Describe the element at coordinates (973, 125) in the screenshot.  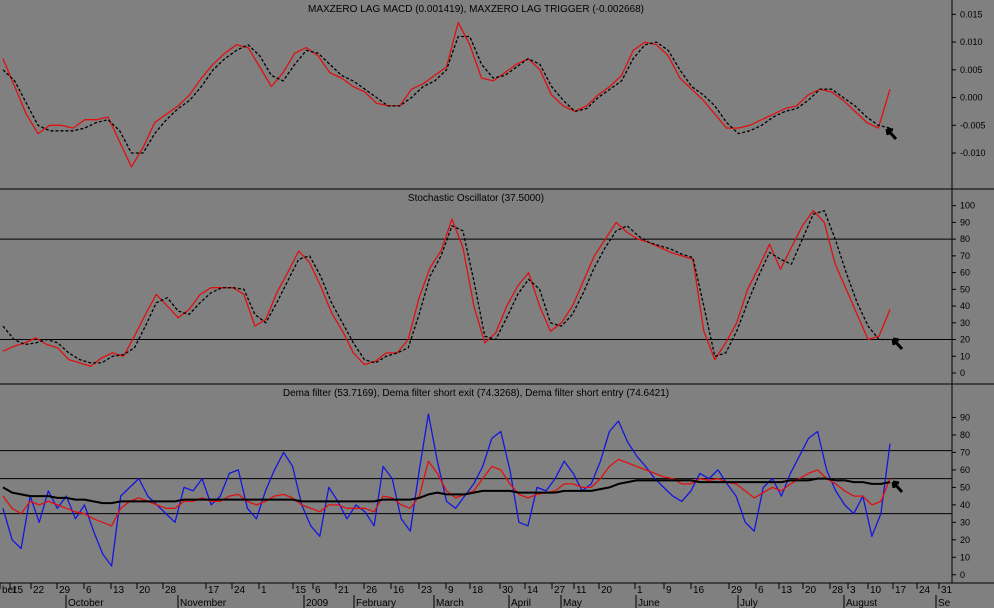
I see `y-tick-label: -0.005` at that location.